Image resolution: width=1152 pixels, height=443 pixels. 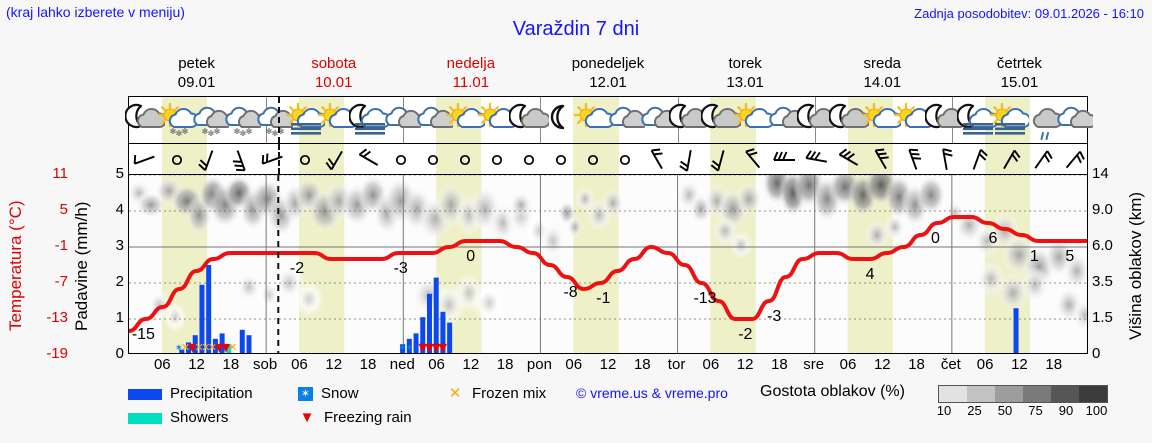 I want to click on time-tick-14: 18, so click(x=642, y=364).